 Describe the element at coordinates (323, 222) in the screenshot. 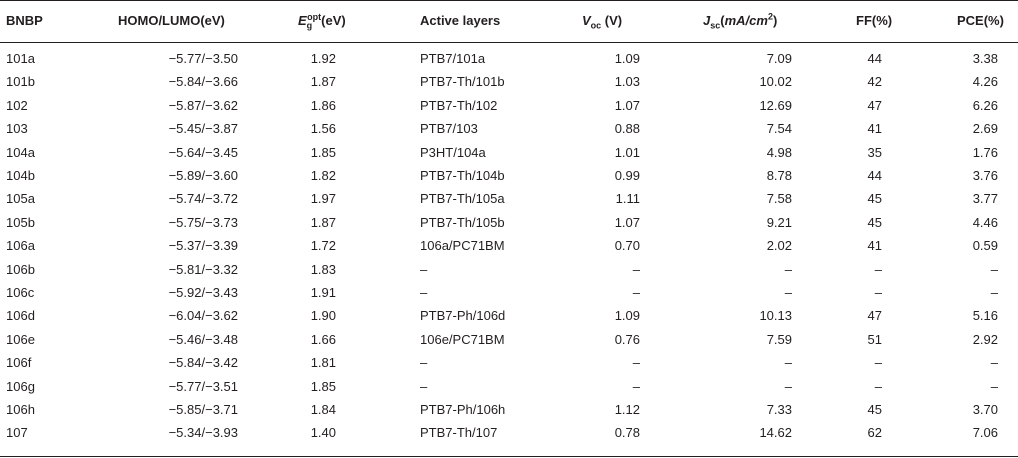

I see `cell-eg: 1.87` at that location.